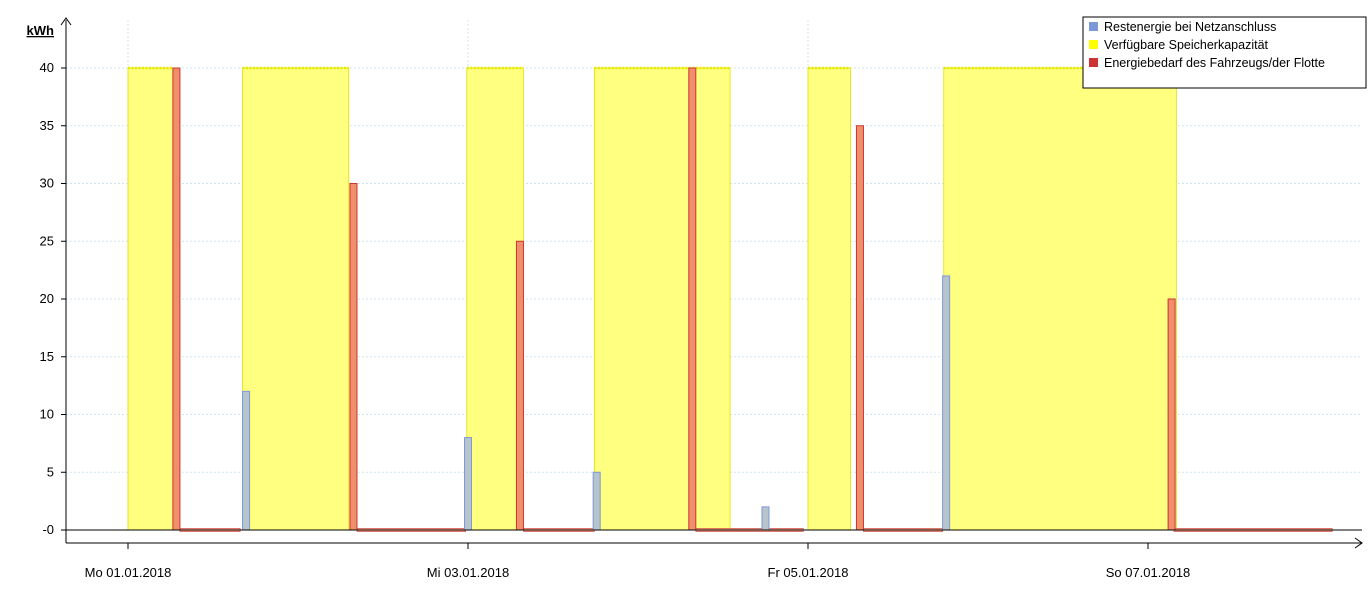 The width and height of the screenshot is (1371, 598). I want to click on y-tick-label: 35, so click(47, 125).